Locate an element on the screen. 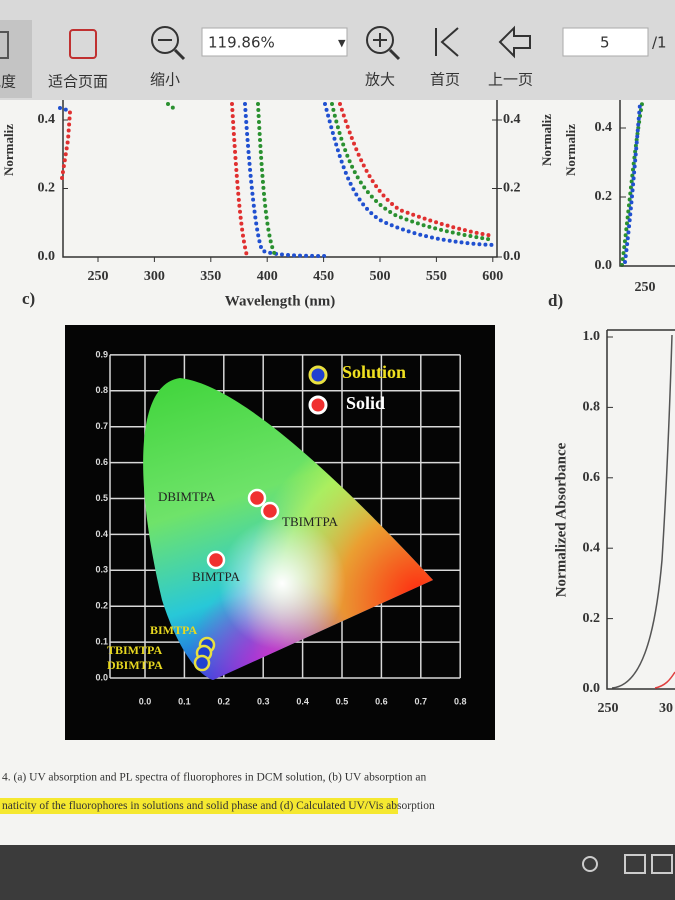 The image size is (675, 900). y-tick-label: 0.5 is located at coordinates (101, 498).